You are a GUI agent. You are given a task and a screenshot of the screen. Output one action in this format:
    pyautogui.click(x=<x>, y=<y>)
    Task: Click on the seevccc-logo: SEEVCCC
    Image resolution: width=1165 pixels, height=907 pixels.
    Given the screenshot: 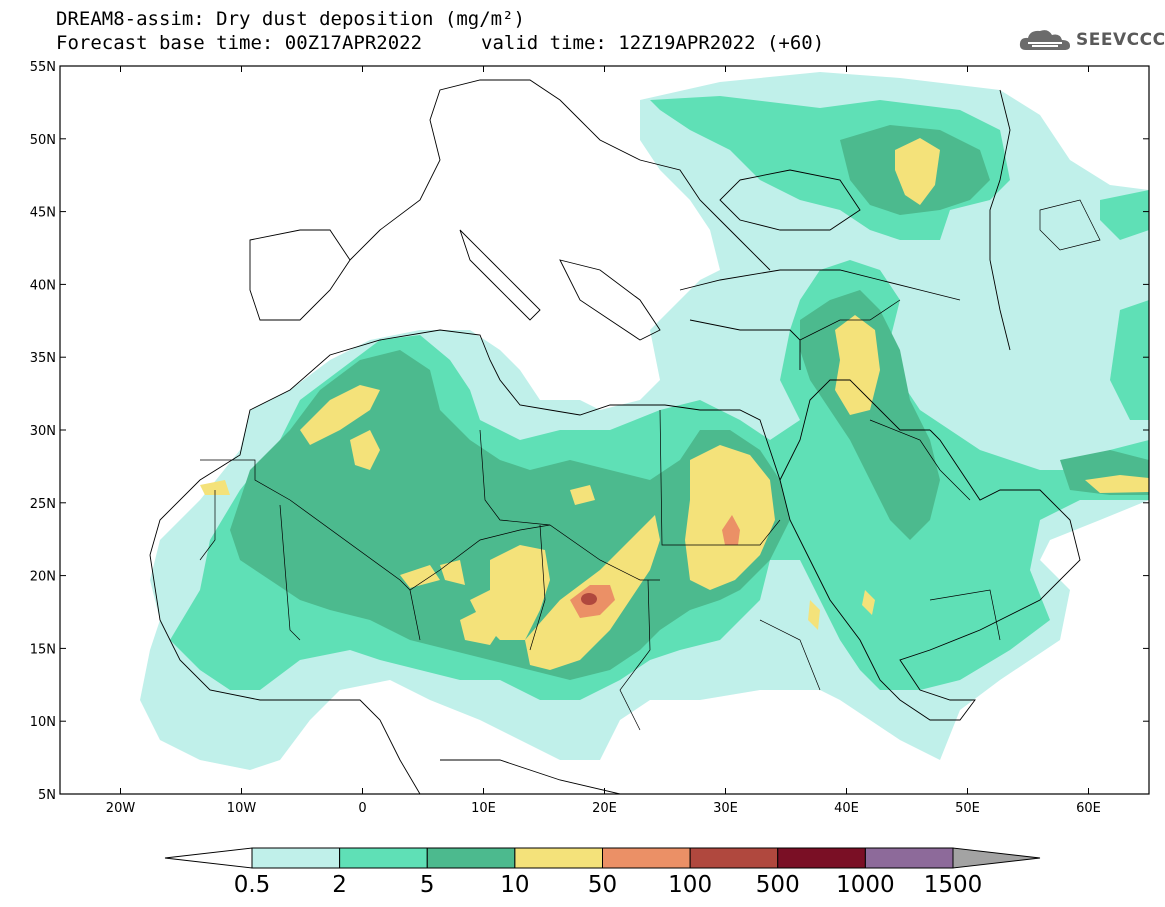 What is the action you would take?
    pyautogui.click(x=1091, y=41)
    